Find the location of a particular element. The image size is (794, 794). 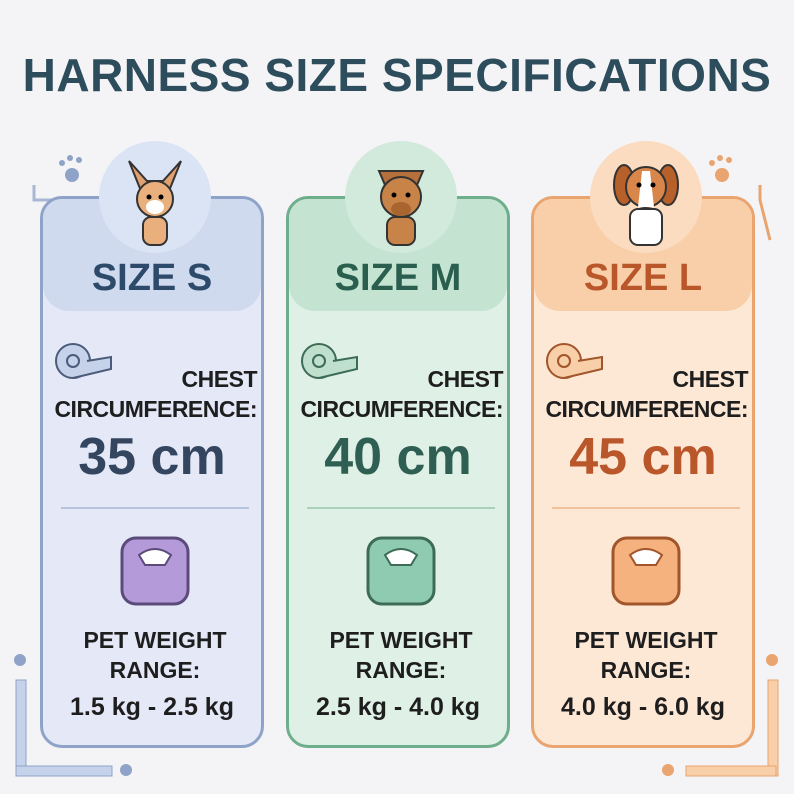

chest-value: 40 cm is located at coordinates (398, 457).